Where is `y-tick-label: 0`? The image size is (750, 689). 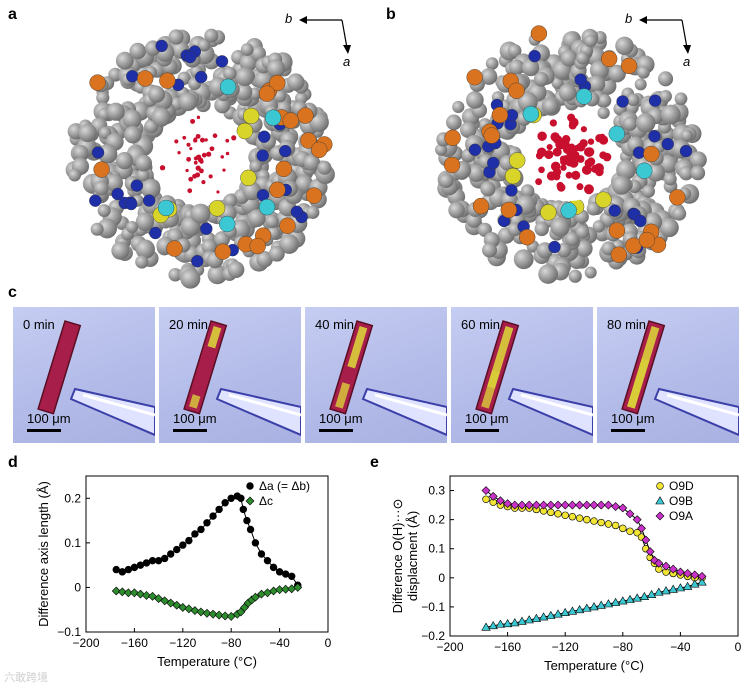
y-tick-label: 0 is located at coordinates (77, 587).